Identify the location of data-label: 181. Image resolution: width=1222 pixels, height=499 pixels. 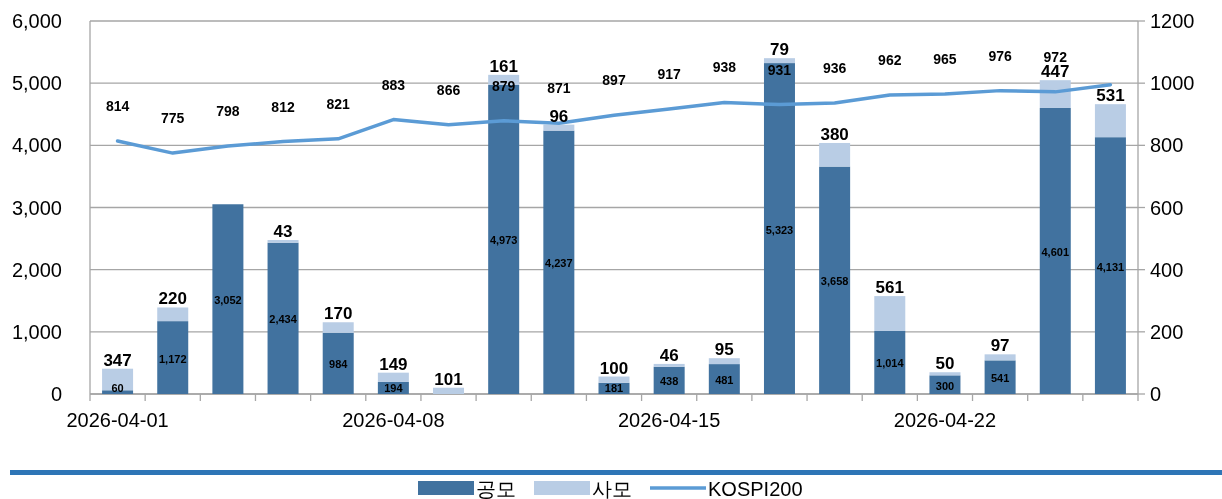
(614, 388).